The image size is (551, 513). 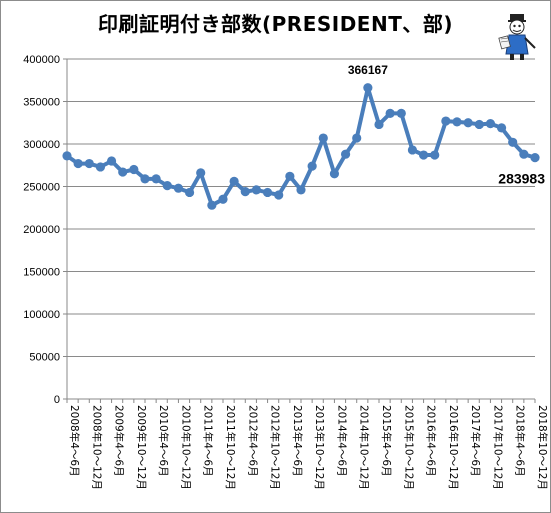 What do you see at coordinates (408, 447) in the screenshot?
I see `x-tick-label: 2015年10〜12月` at bounding box center [408, 447].